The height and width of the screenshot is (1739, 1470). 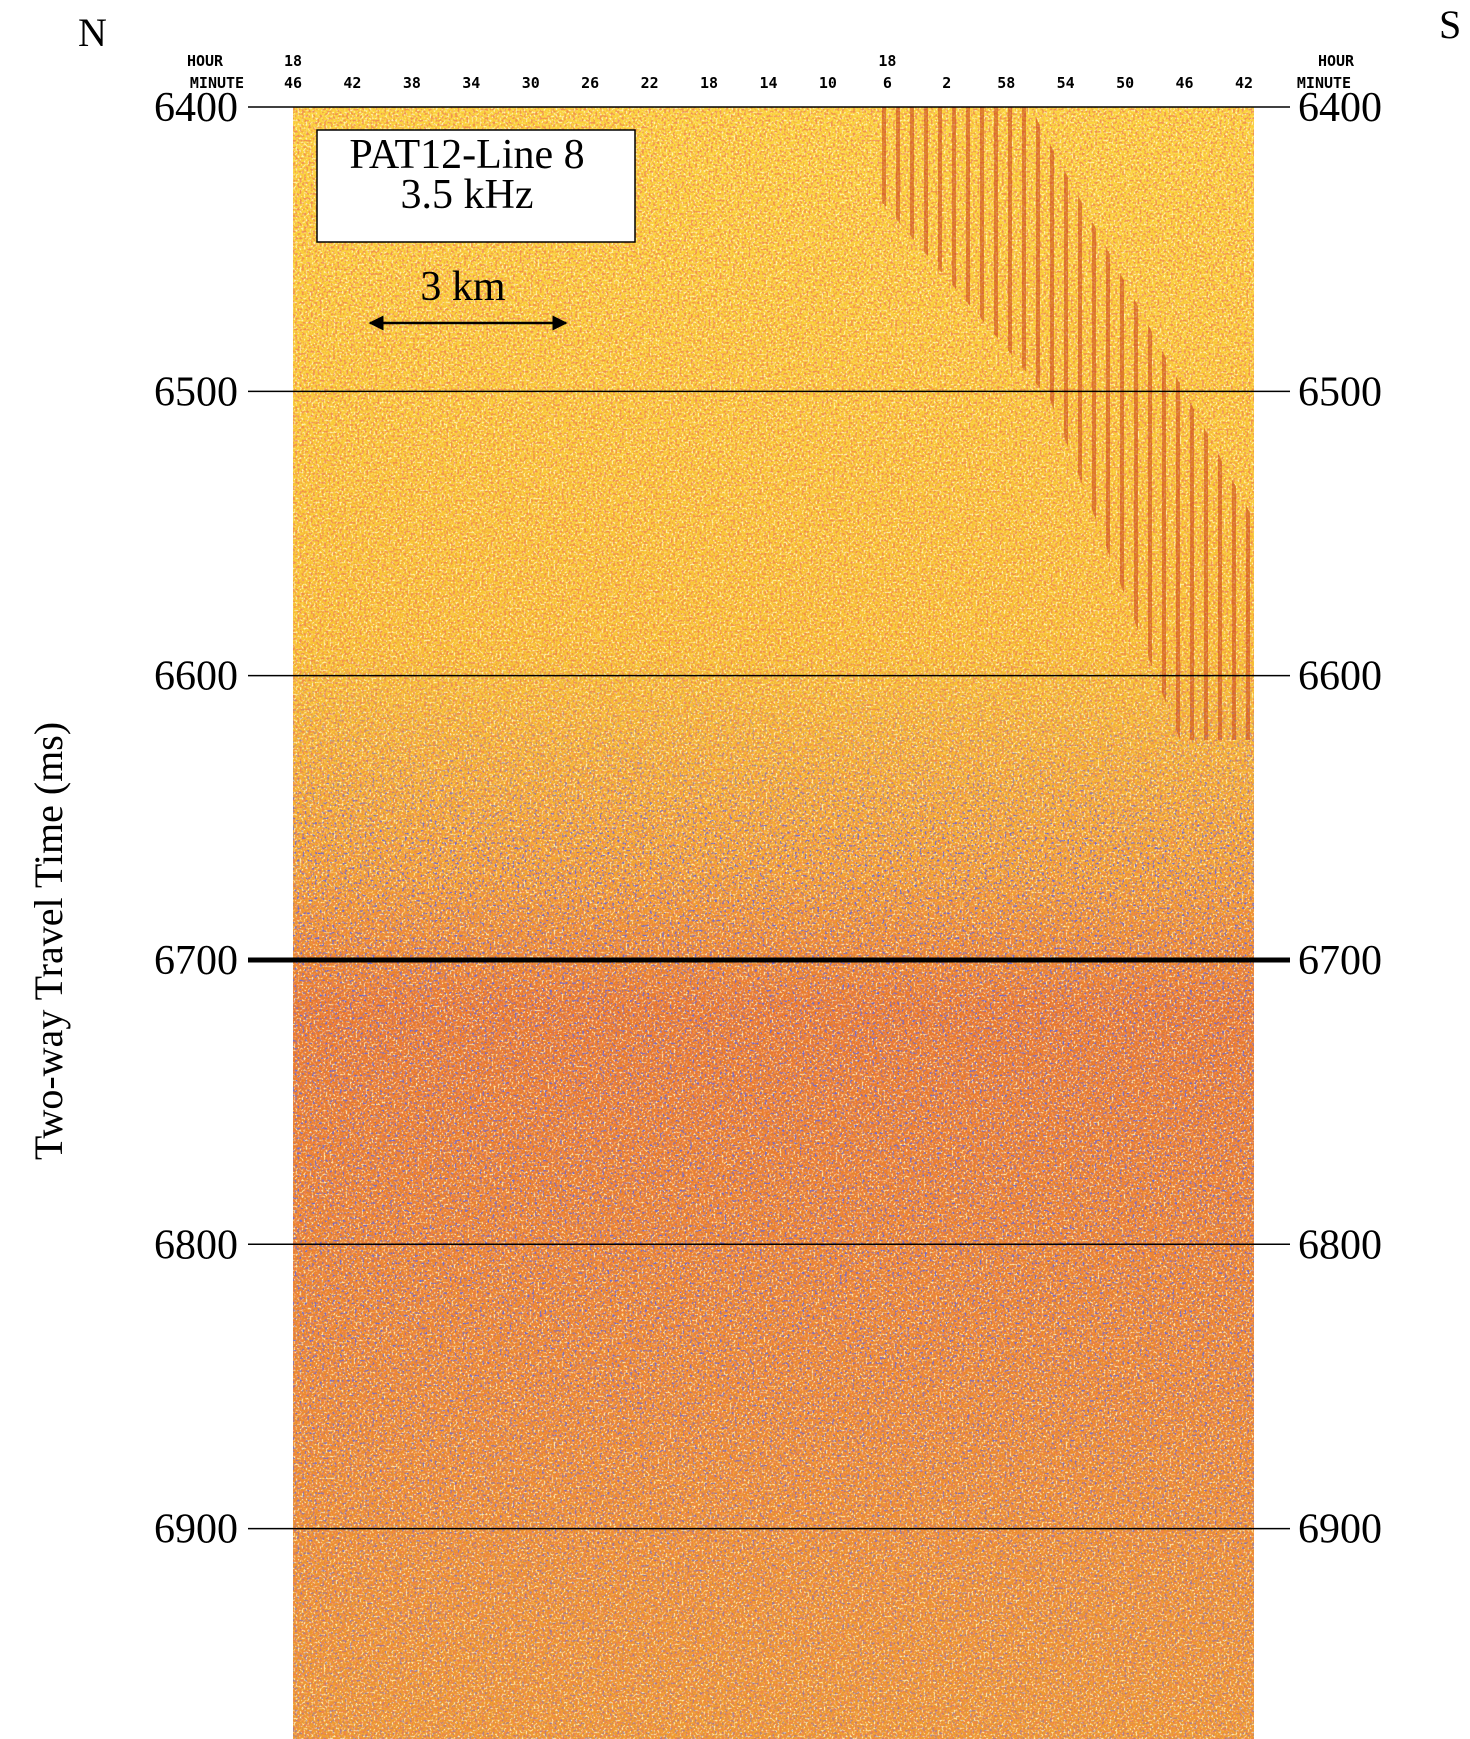 I want to click on minute-label: 26, so click(x=590, y=83).